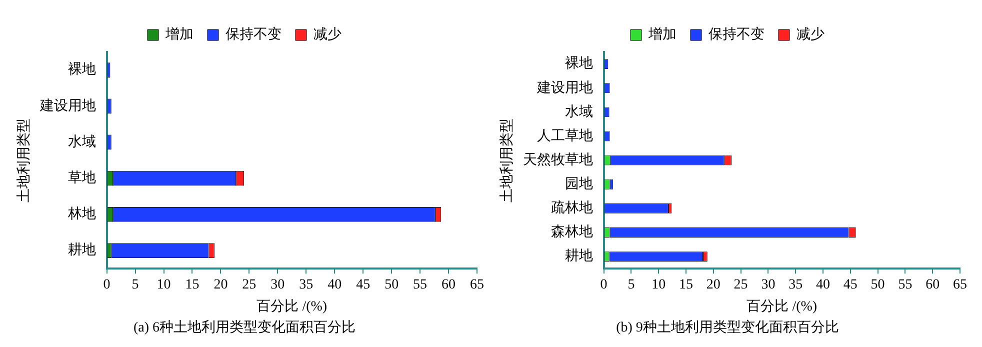  Describe the element at coordinates (81, 214) in the screenshot. I see `y-tick-label: 林地` at that location.